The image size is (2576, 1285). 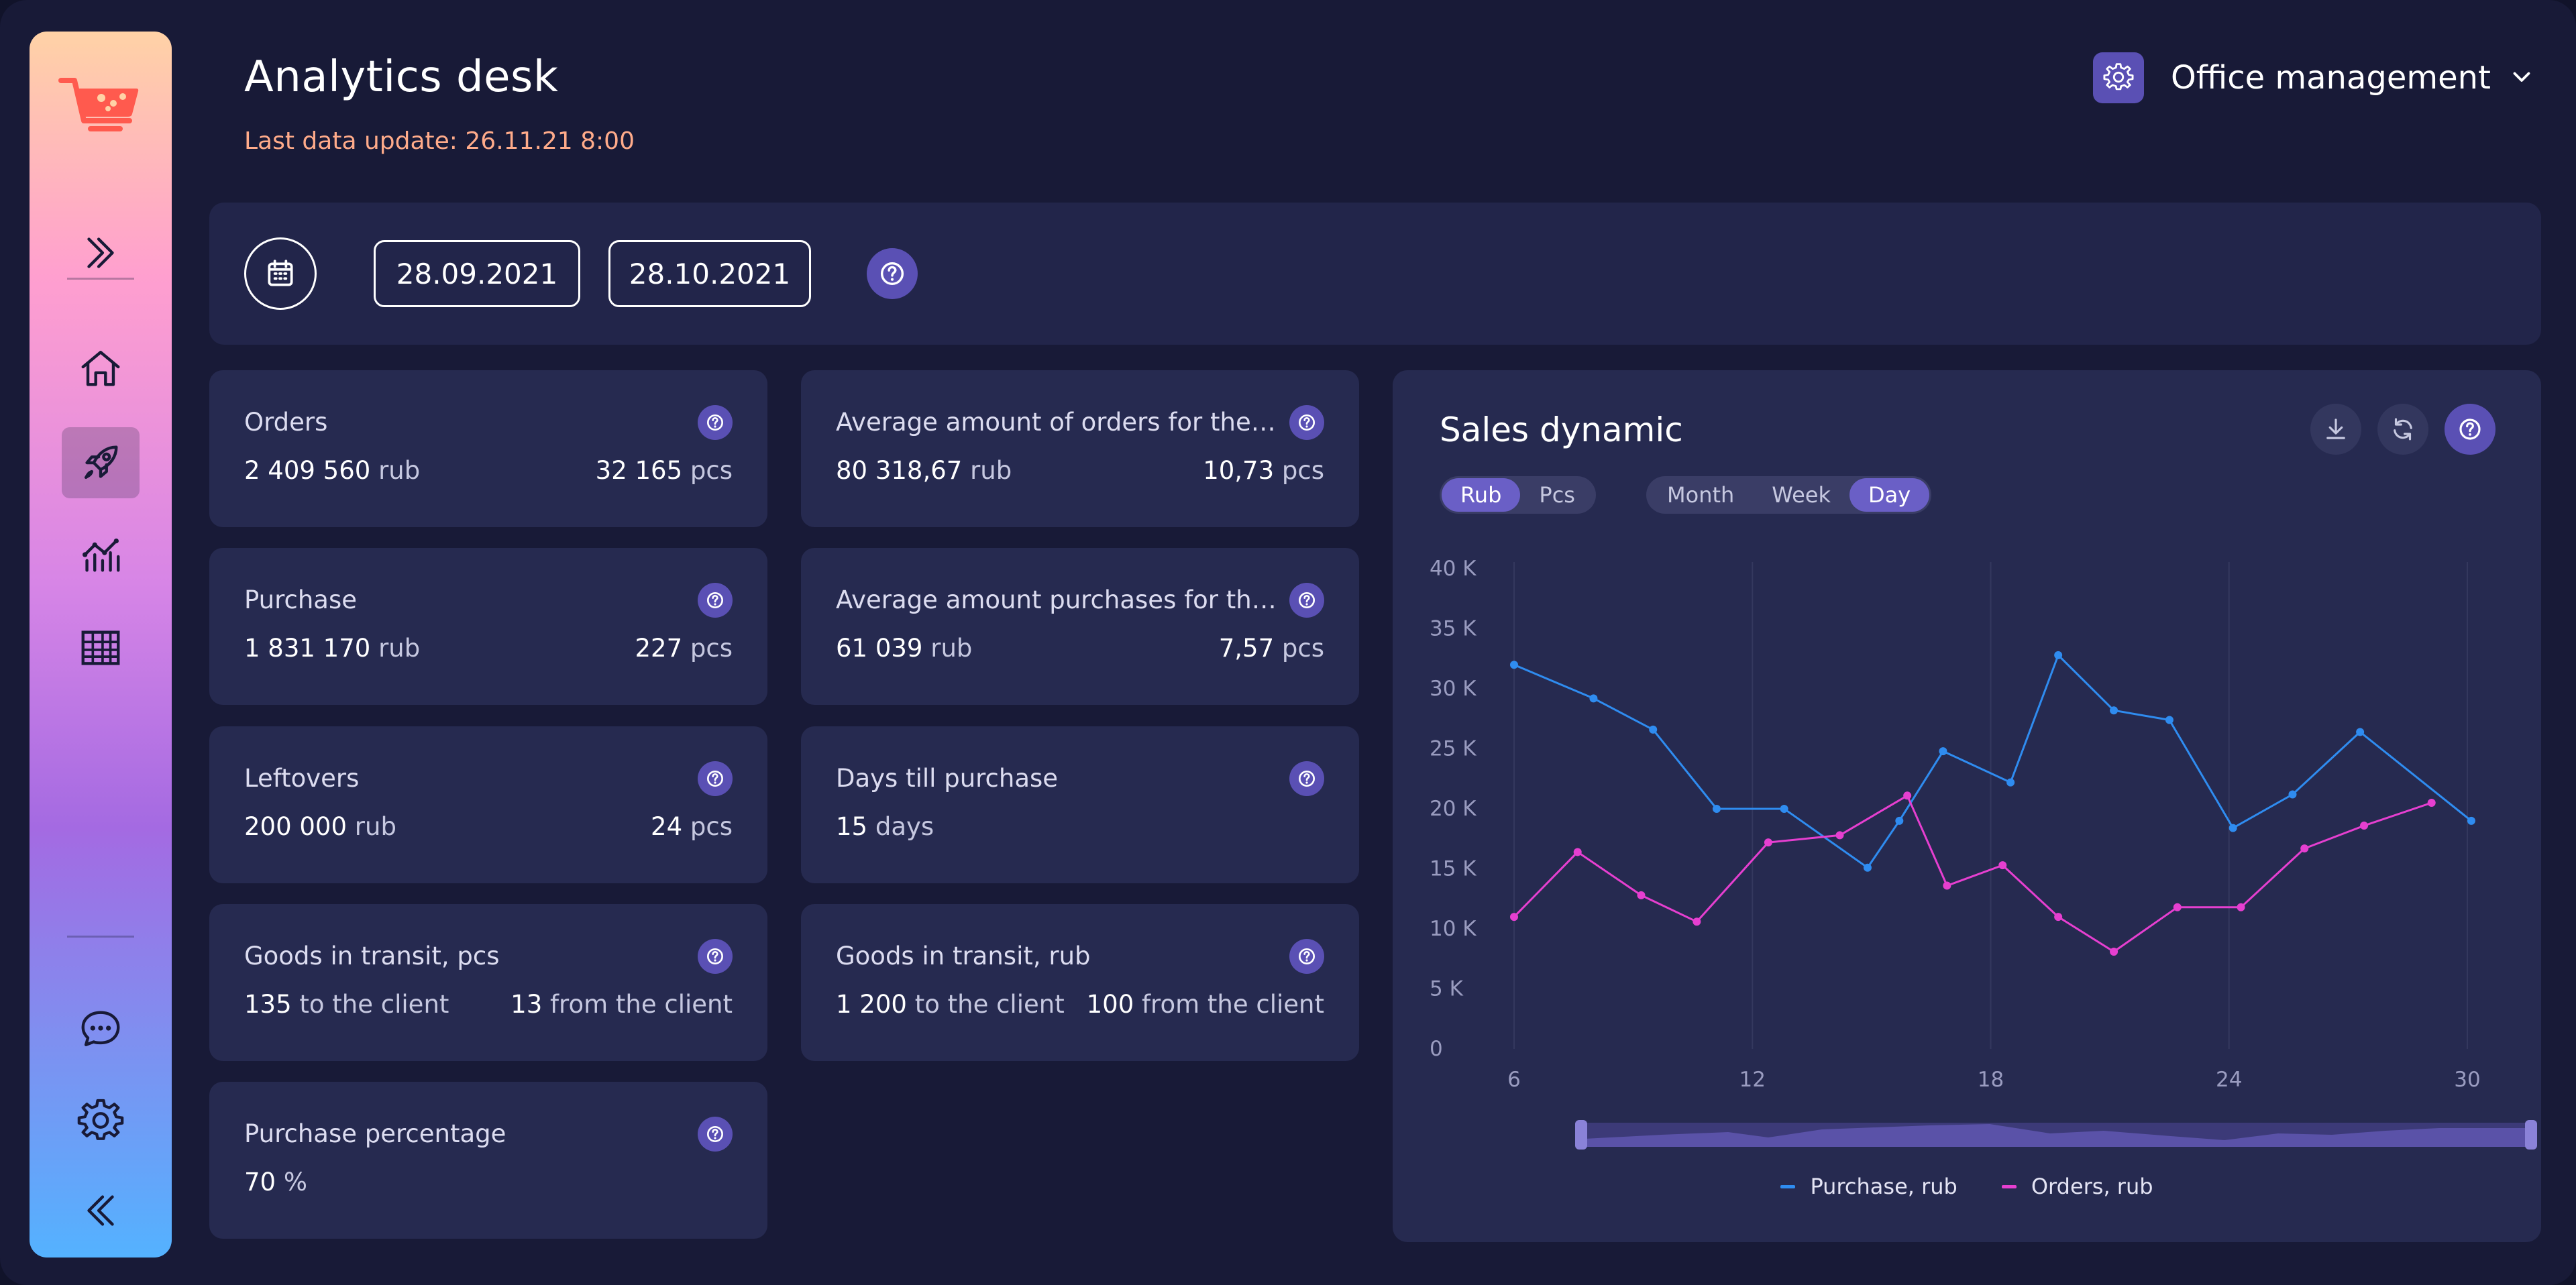 What do you see at coordinates (2331, 78) in the screenshot?
I see `office-label: Office management` at bounding box center [2331, 78].